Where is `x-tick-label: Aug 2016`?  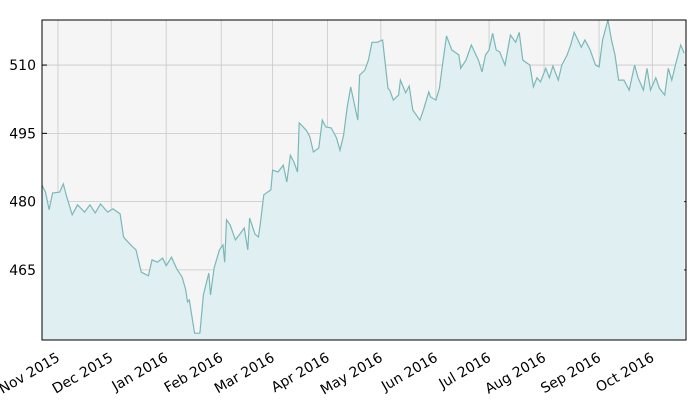
x-tick-label: Aug 2016 is located at coordinates (515, 374).